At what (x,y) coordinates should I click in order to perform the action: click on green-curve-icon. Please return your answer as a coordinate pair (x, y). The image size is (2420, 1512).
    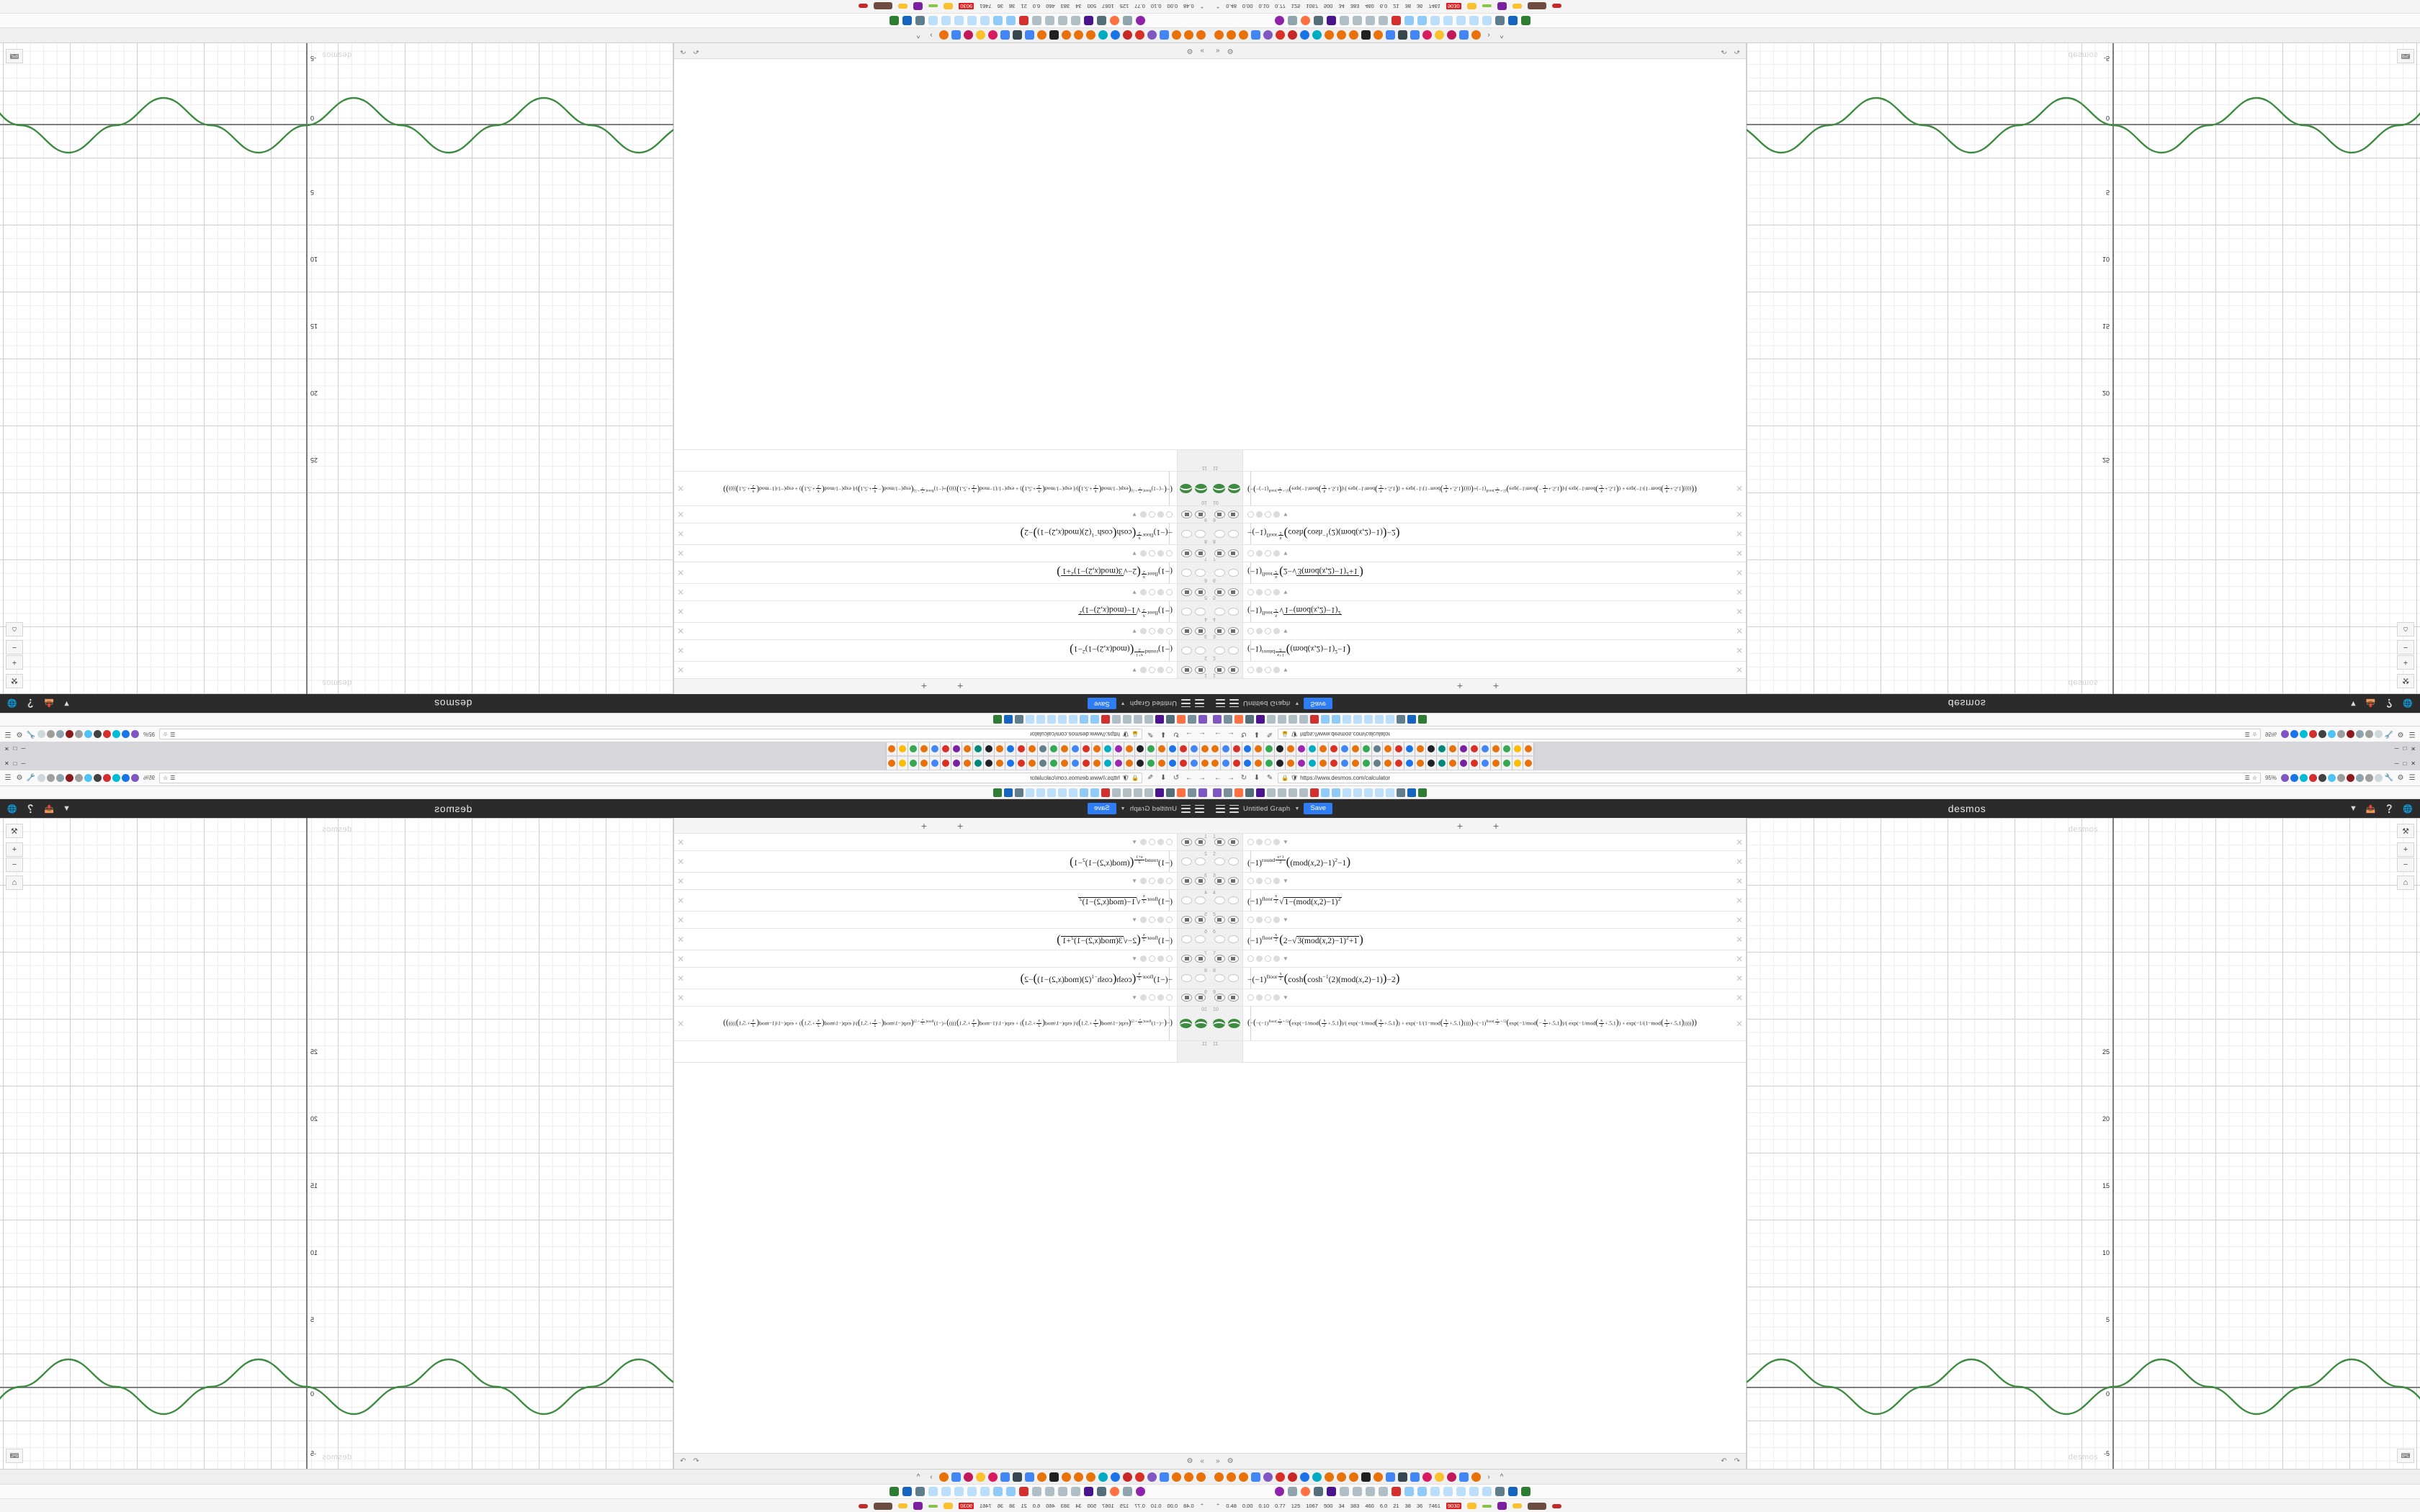
    Looking at the image, I should click on (1201, 1023).